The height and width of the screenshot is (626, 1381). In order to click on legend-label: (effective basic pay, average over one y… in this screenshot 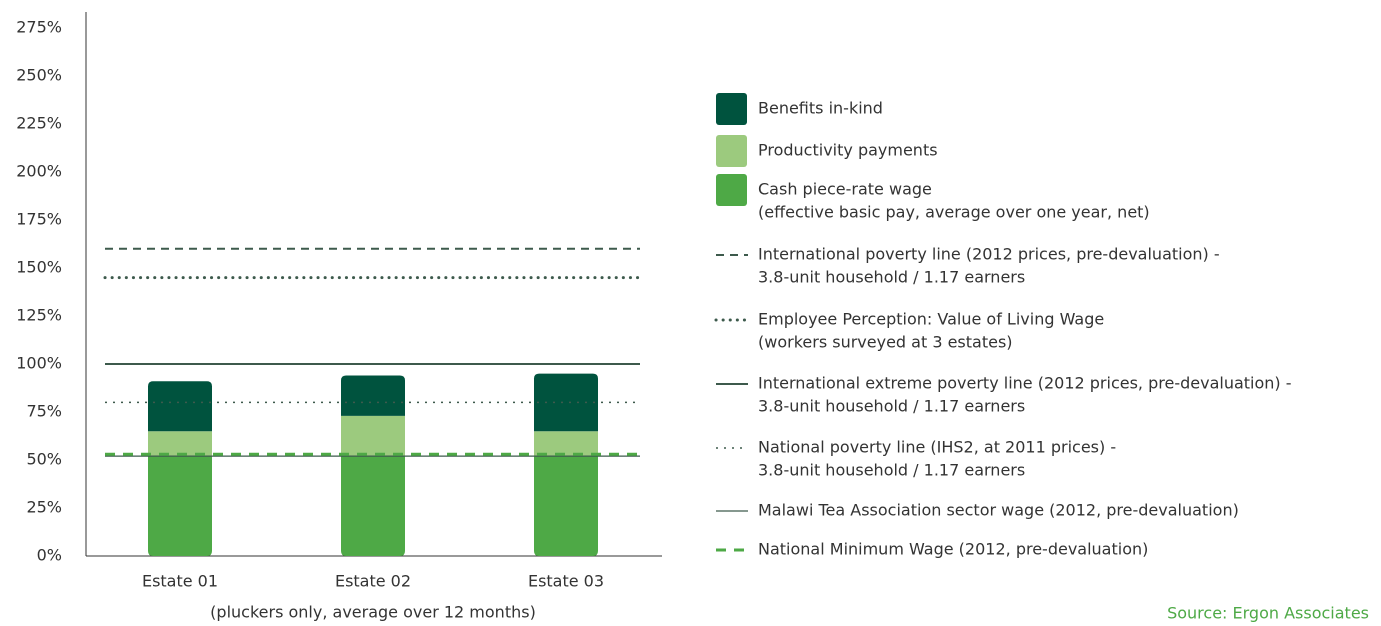, I will do `click(954, 212)`.